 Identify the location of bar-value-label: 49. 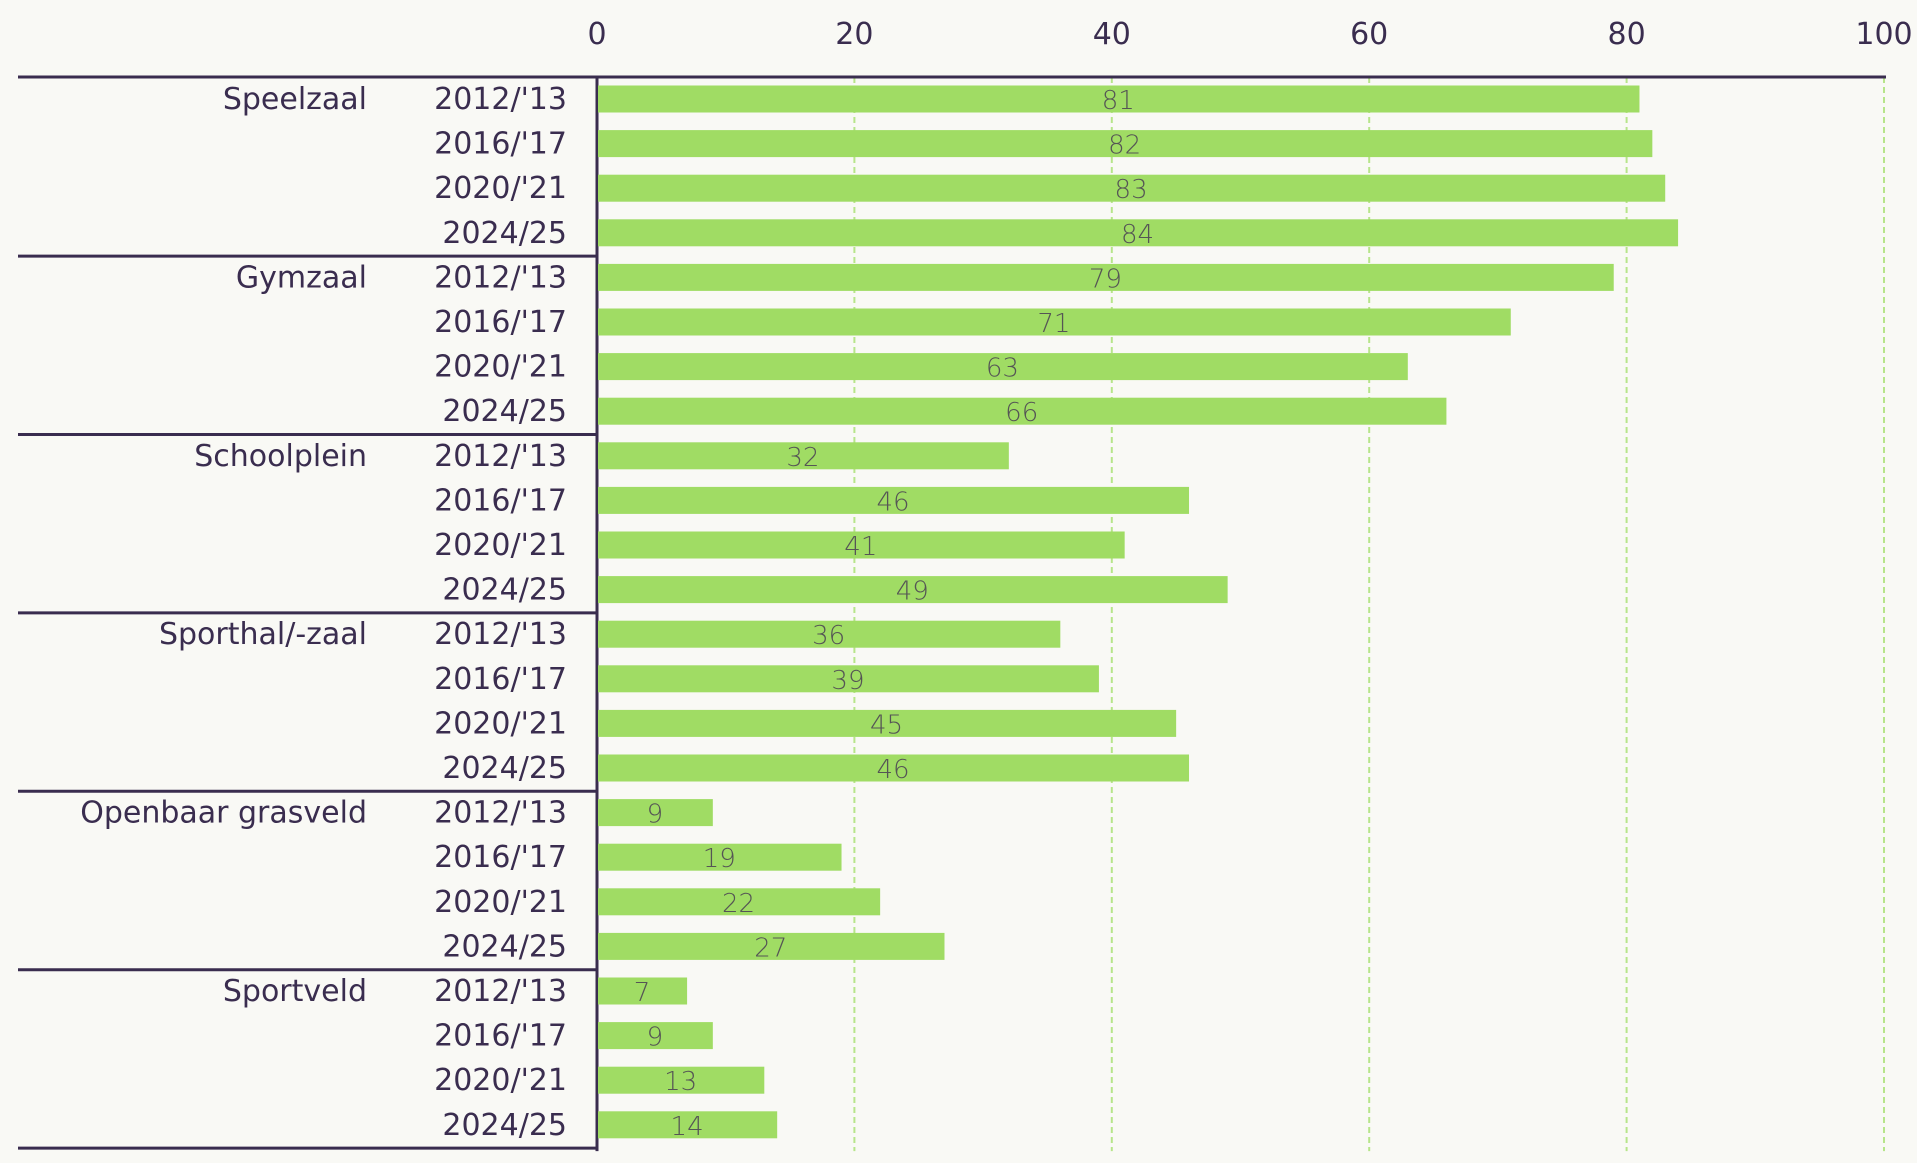
(912, 592).